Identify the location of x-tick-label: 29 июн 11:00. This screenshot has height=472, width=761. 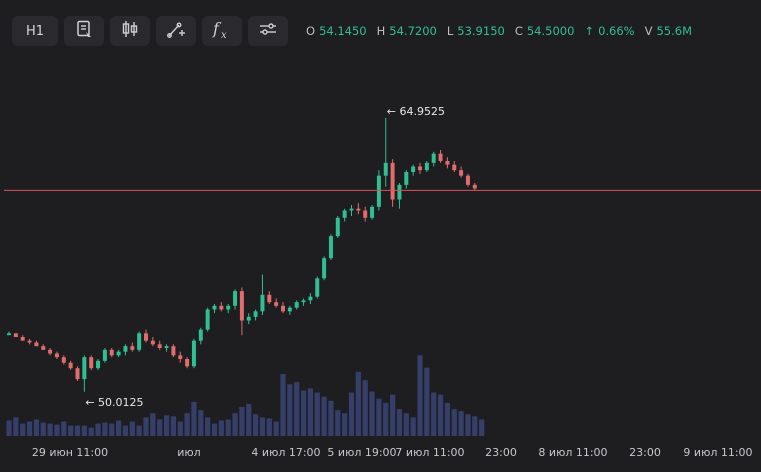
(70, 452).